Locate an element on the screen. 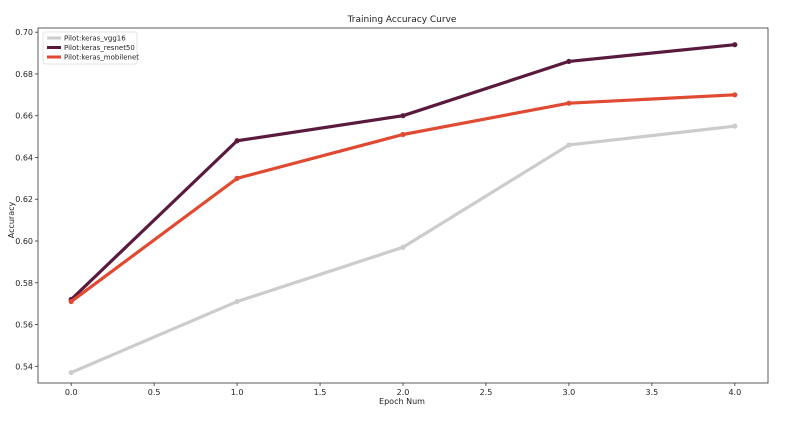  y-tick-label: 0.64 is located at coordinates (24, 157).